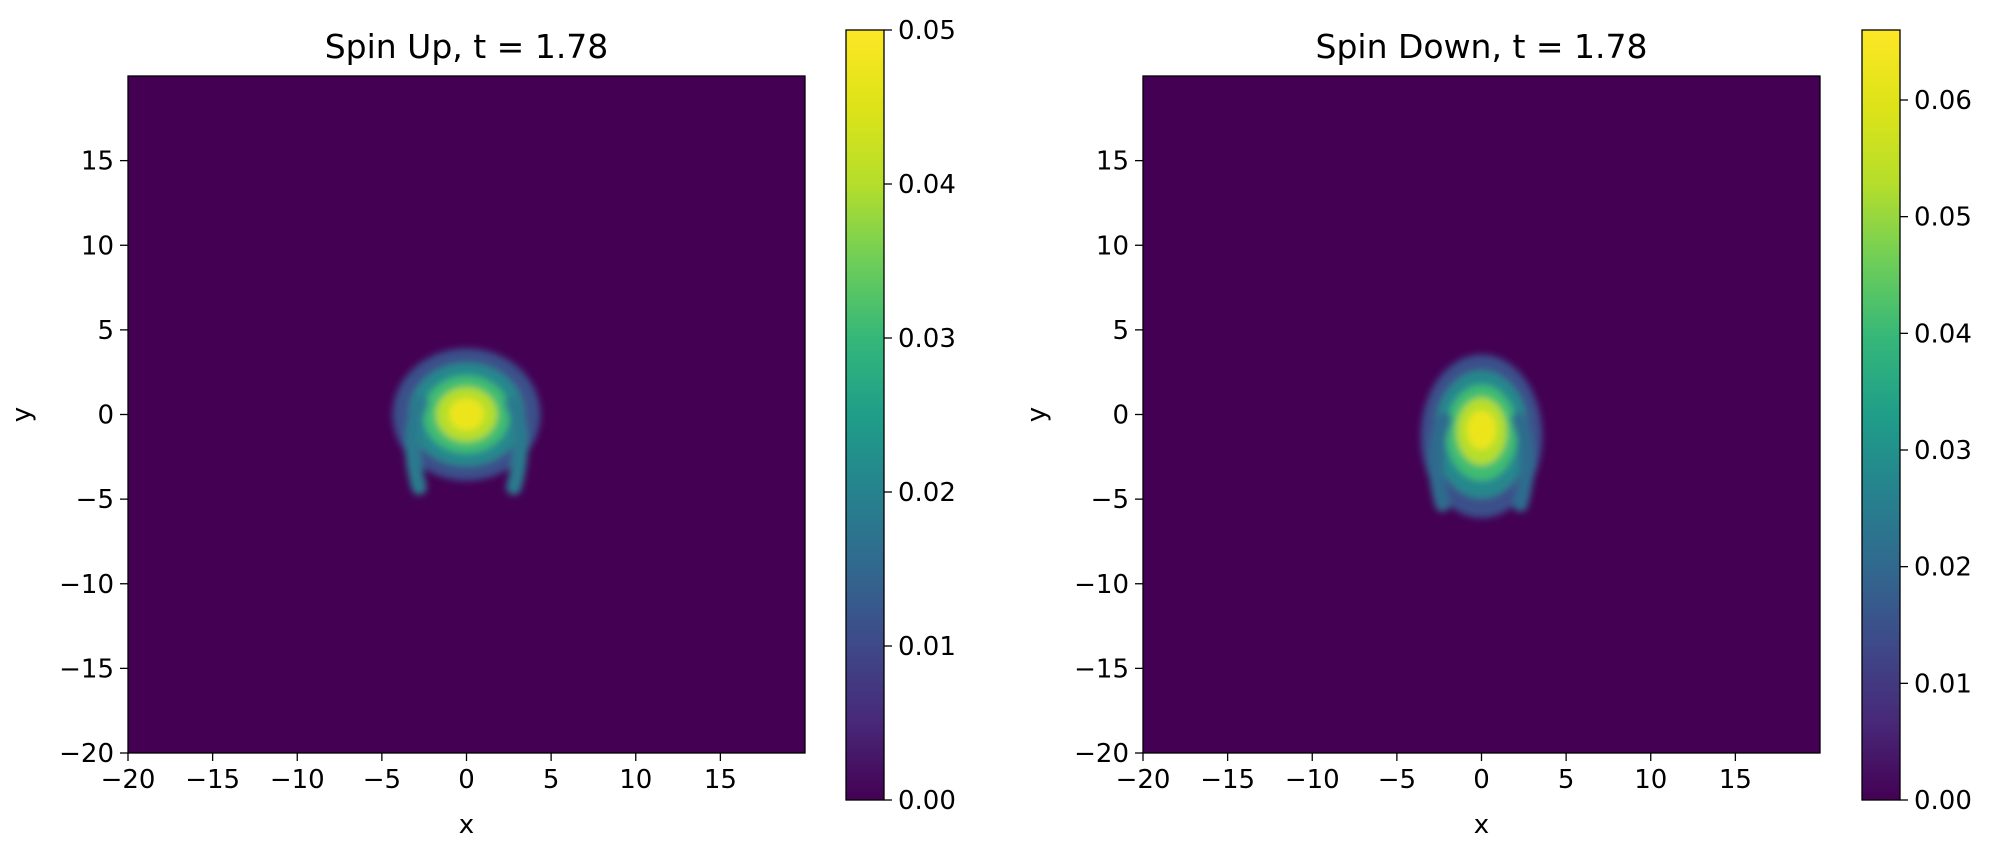 Image resolution: width=1998 pixels, height=850 pixels. Describe the element at coordinates (1482, 46) in the screenshot. I see `chart-title: Spin Down, t = 1.78` at that location.